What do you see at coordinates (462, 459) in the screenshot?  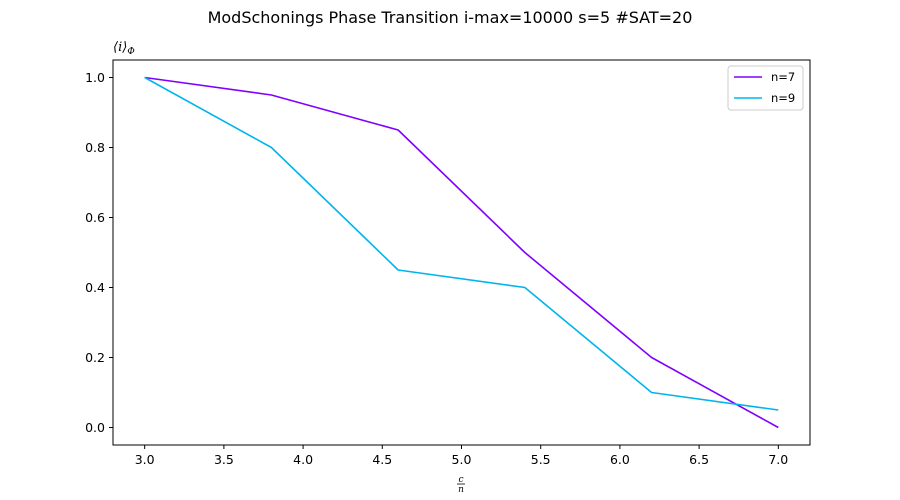 I see `x-tick-label: 5.0` at bounding box center [462, 459].